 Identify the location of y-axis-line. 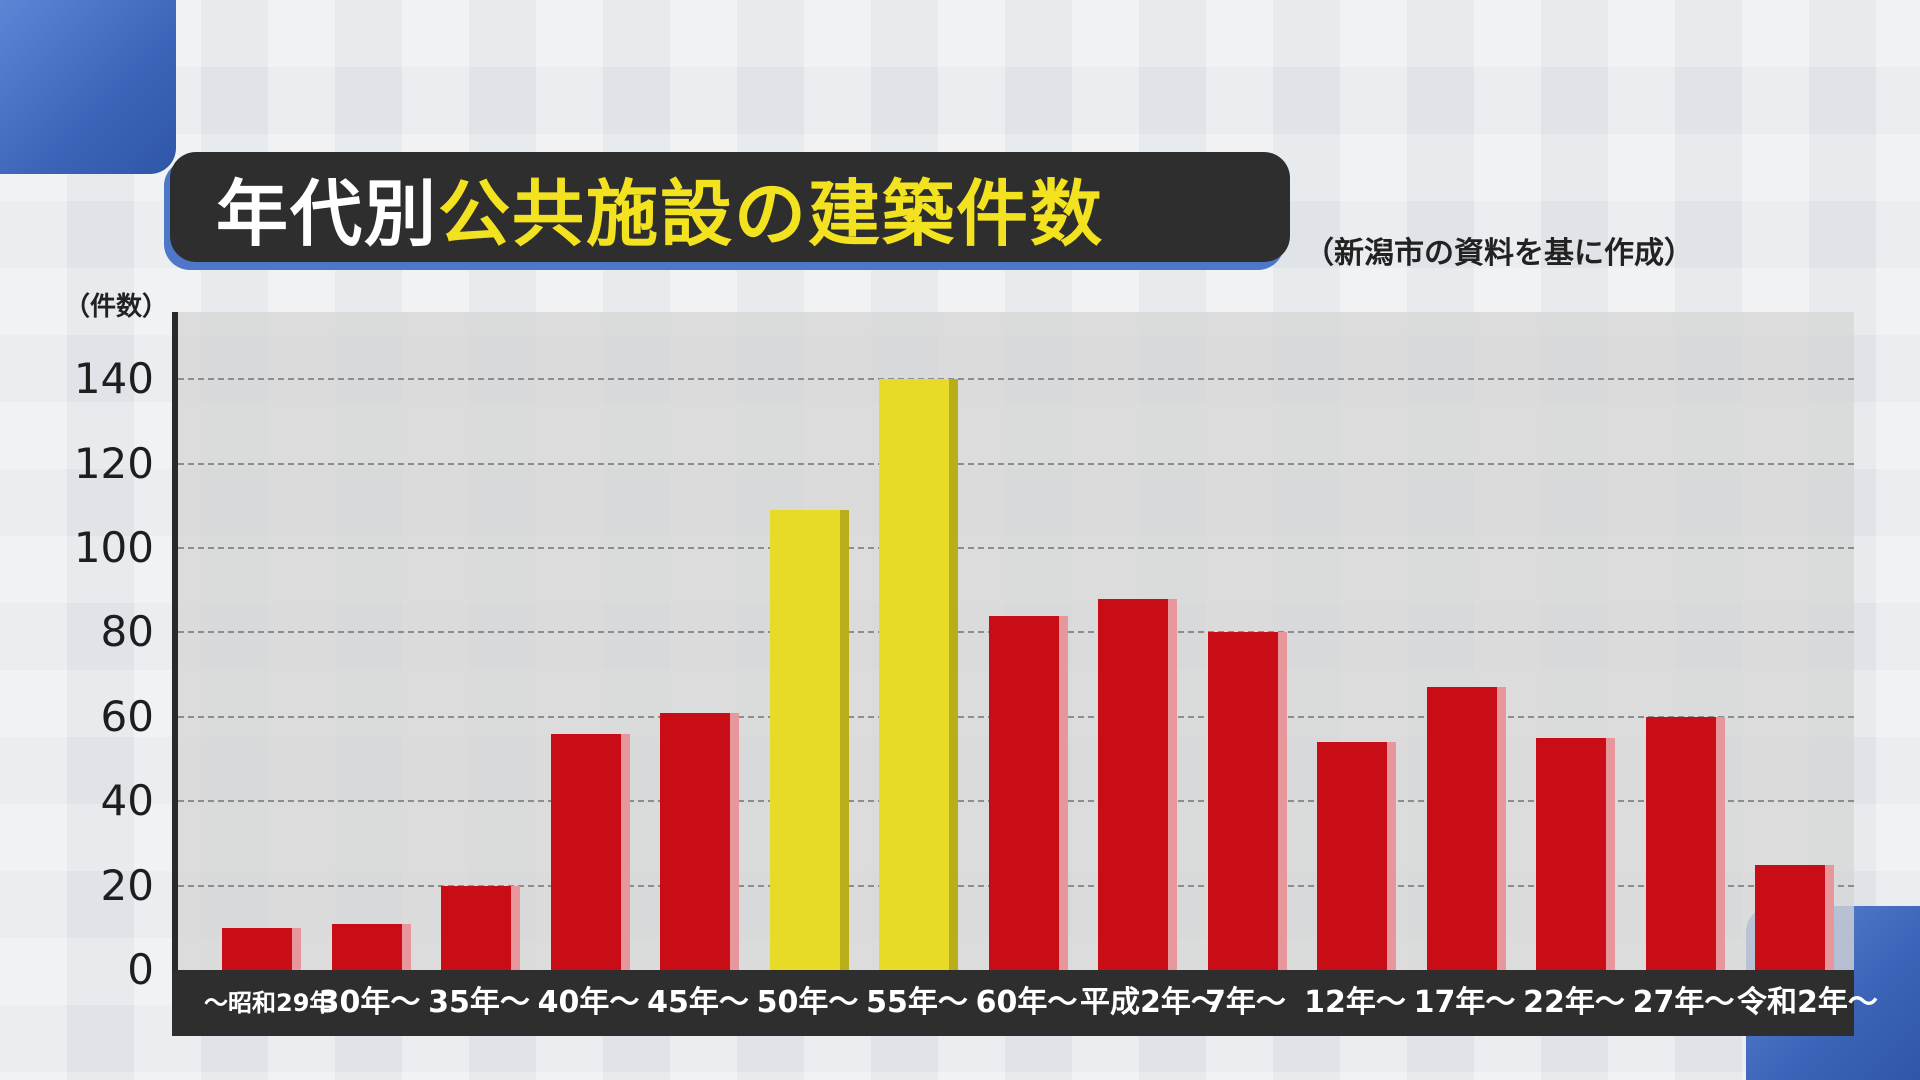
(175, 641).